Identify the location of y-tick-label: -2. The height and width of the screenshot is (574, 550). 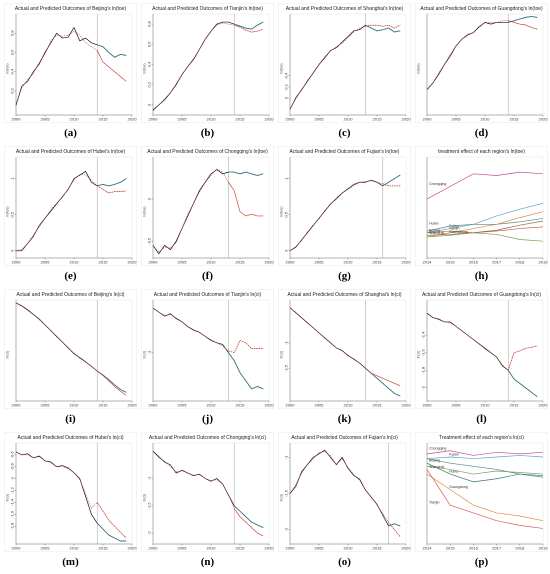
(149, 533).